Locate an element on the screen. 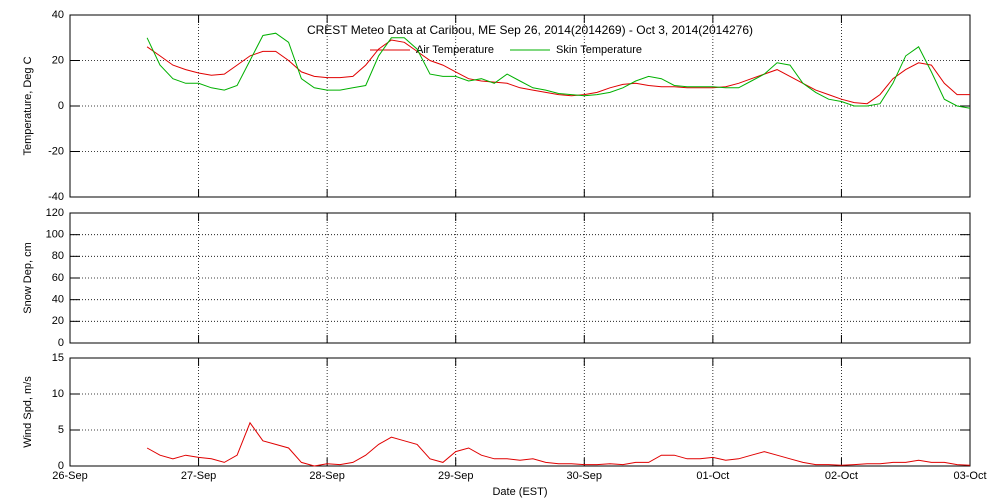  x-tick-label: 01-Oct is located at coordinates (712, 476).